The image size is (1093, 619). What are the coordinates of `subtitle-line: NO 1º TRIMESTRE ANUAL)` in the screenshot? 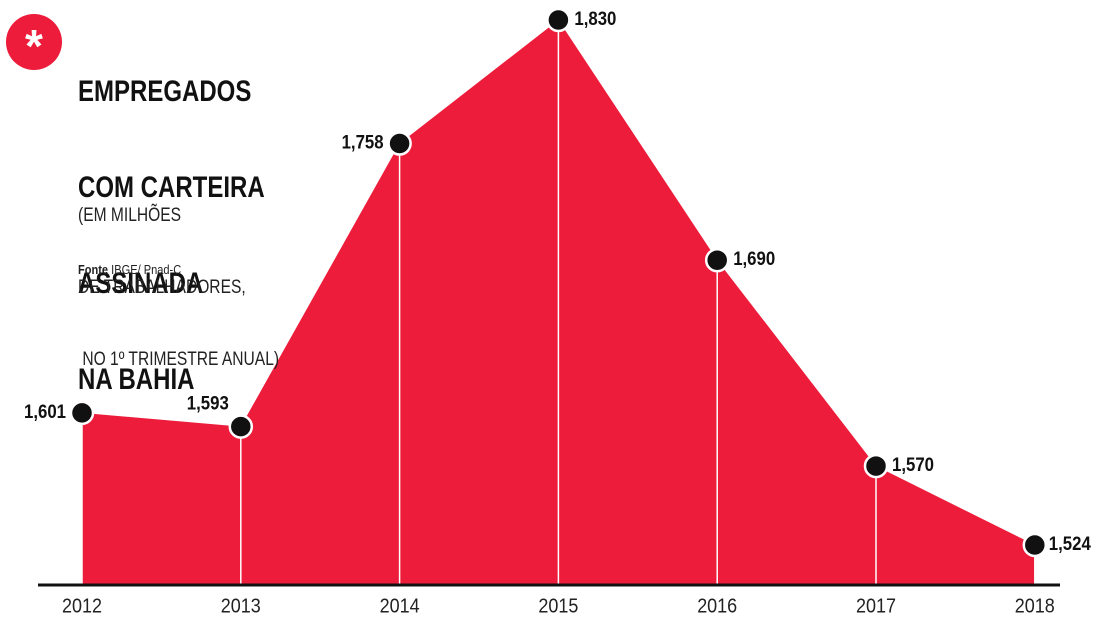 It's located at (179, 359).